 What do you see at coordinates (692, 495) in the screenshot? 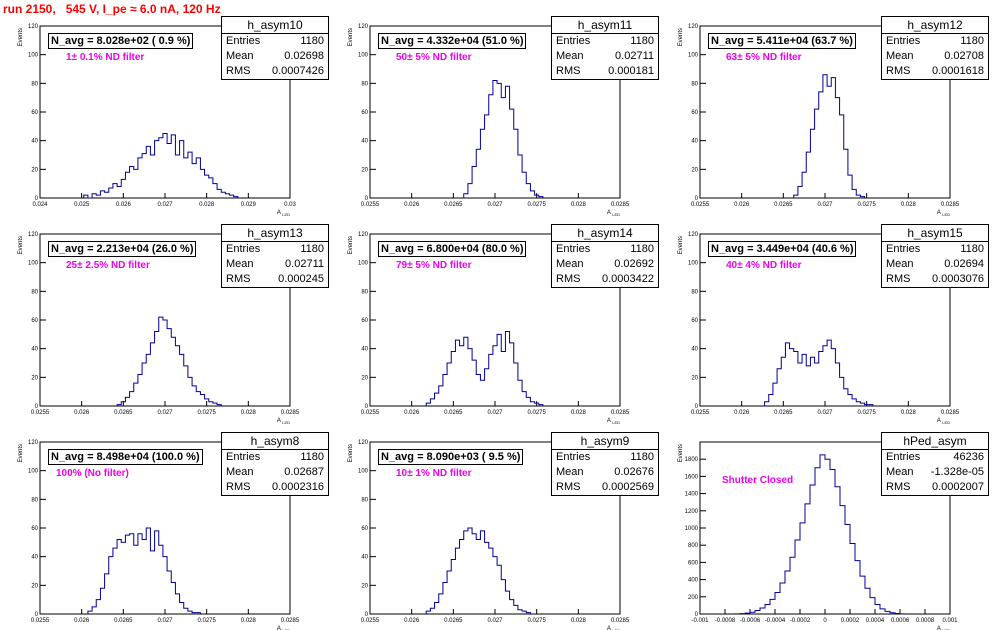
I see `y-tick-label: 1400` at bounding box center [692, 495].